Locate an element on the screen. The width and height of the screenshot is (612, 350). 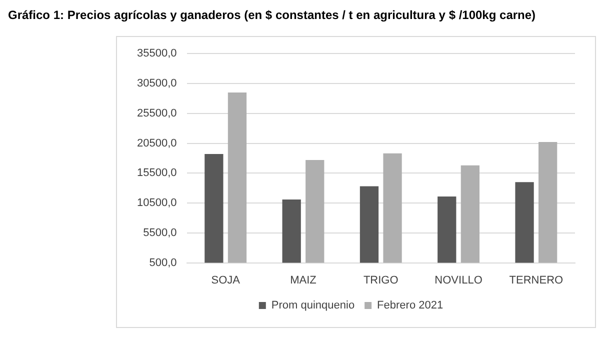
y-tick-label: 25500,0 is located at coordinates (156, 113).